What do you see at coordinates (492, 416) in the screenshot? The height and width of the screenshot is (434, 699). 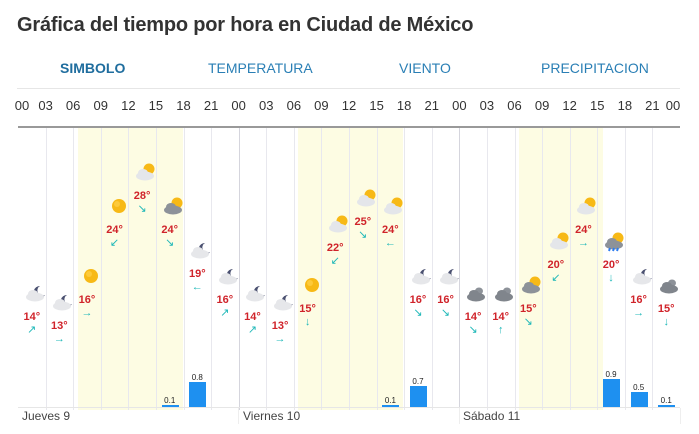 I see `day-label: Sábado 11` at bounding box center [492, 416].